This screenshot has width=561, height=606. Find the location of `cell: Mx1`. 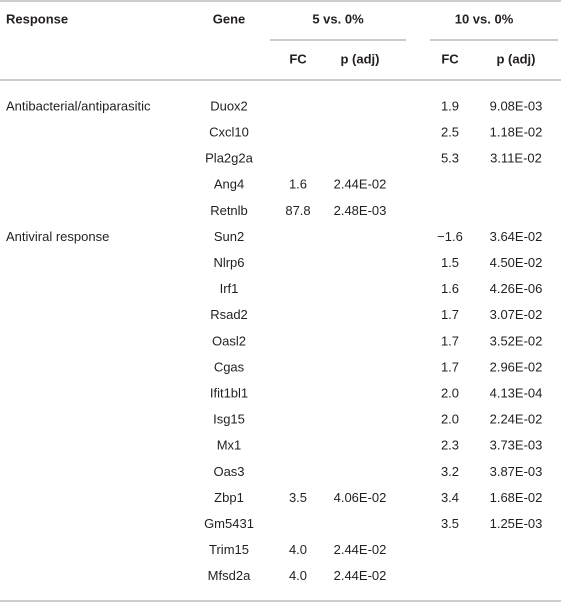

cell: Mx1 is located at coordinates (229, 445).